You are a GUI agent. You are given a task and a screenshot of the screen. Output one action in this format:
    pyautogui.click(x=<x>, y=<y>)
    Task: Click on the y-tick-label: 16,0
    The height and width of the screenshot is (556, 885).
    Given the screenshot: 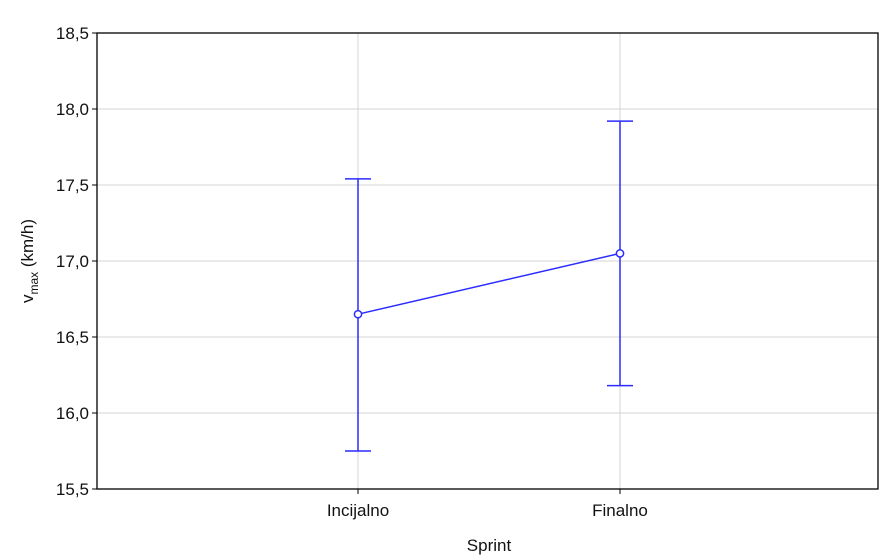 What is the action you would take?
    pyautogui.click(x=72, y=413)
    